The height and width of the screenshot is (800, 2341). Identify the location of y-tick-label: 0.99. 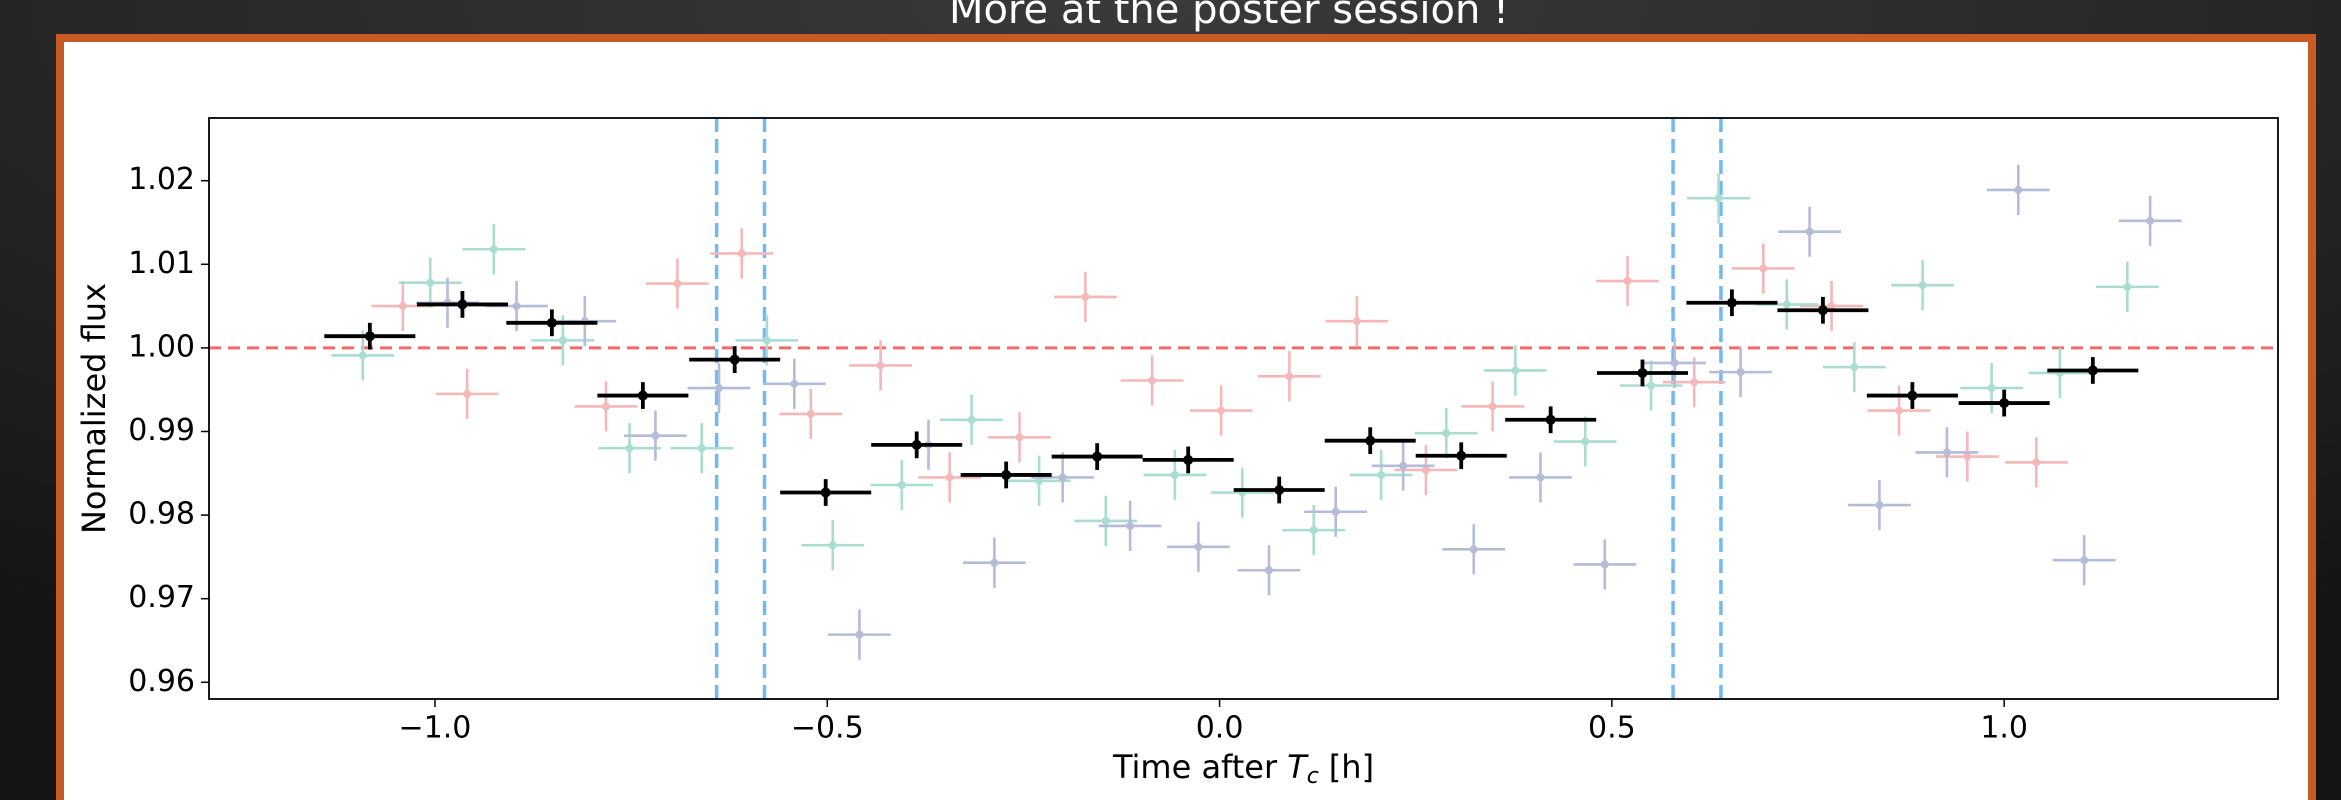
(161, 430).